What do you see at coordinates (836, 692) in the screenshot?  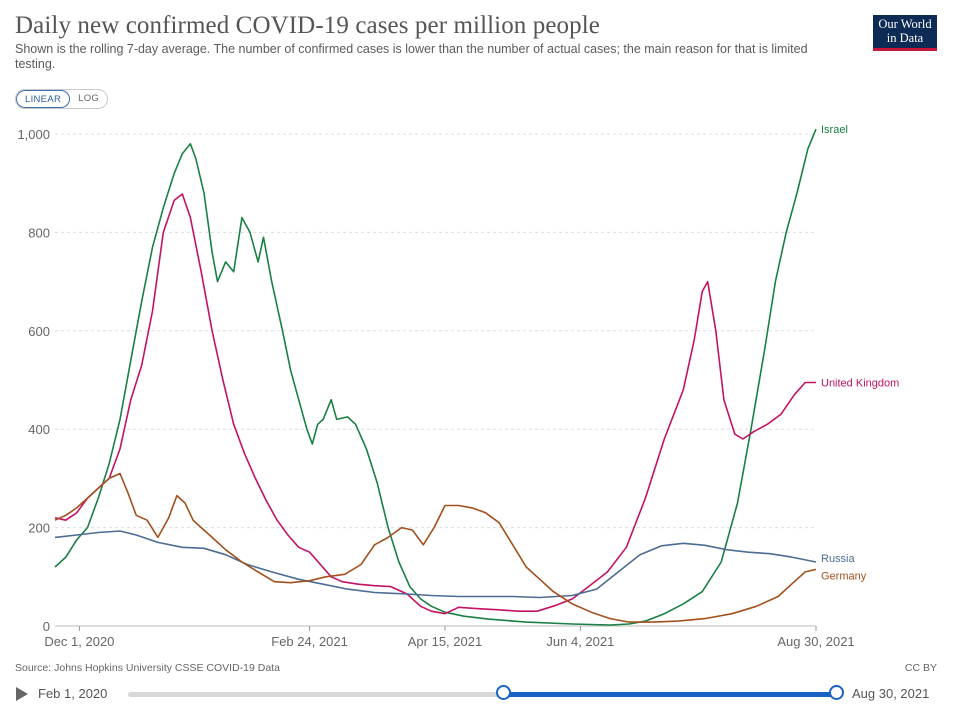 I see `timeline-end-handle` at bounding box center [836, 692].